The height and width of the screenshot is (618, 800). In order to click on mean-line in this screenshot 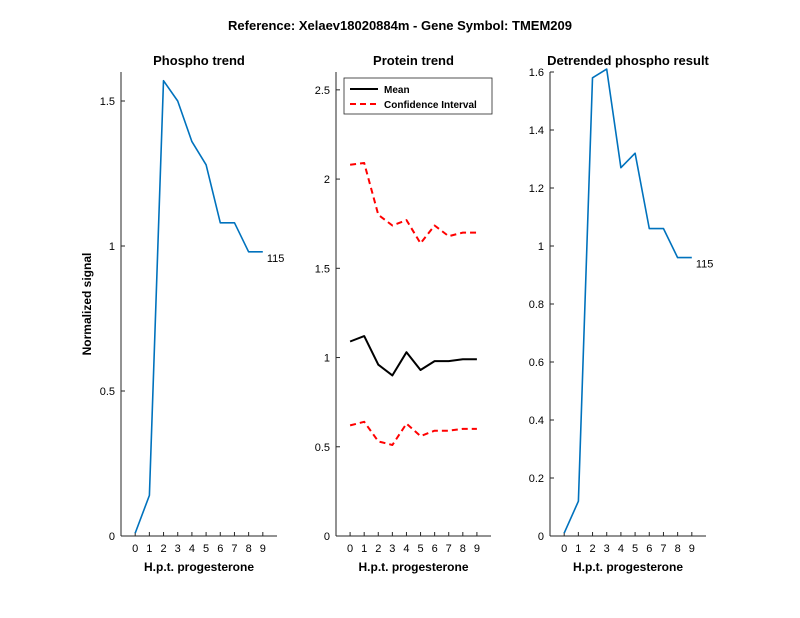, I will do `click(413, 356)`.